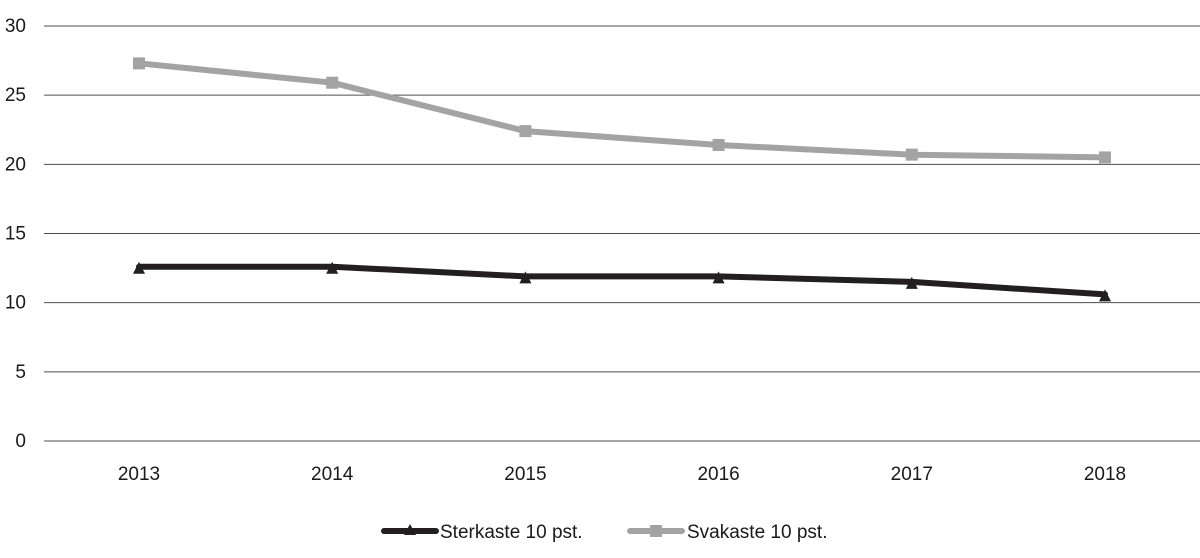 This screenshot has height=558, width=1200. I want to click on y-tick-label: 30, so click(15, 26).